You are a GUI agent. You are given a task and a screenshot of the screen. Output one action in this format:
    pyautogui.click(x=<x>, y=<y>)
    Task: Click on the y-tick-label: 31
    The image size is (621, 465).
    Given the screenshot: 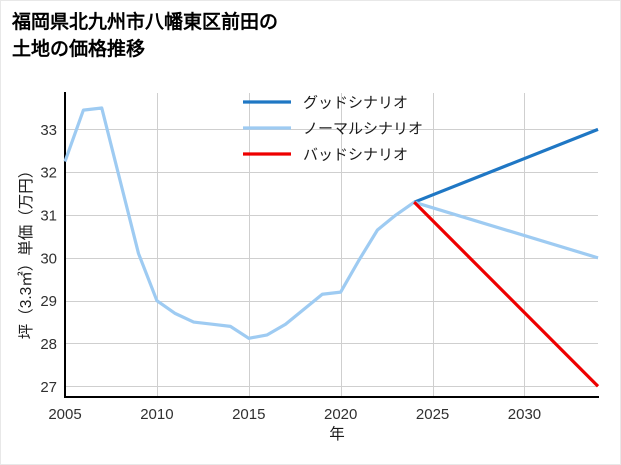 What is the action you would take?
    pyautogui.click(x=48, y=216)
    